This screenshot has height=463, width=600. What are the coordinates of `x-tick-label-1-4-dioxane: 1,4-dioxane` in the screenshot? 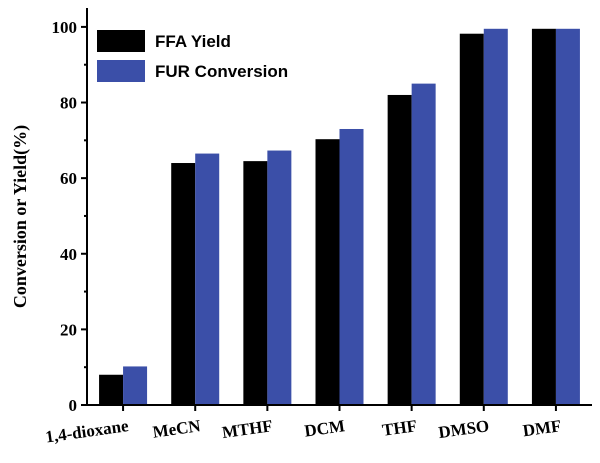 It's located at (87, 431).